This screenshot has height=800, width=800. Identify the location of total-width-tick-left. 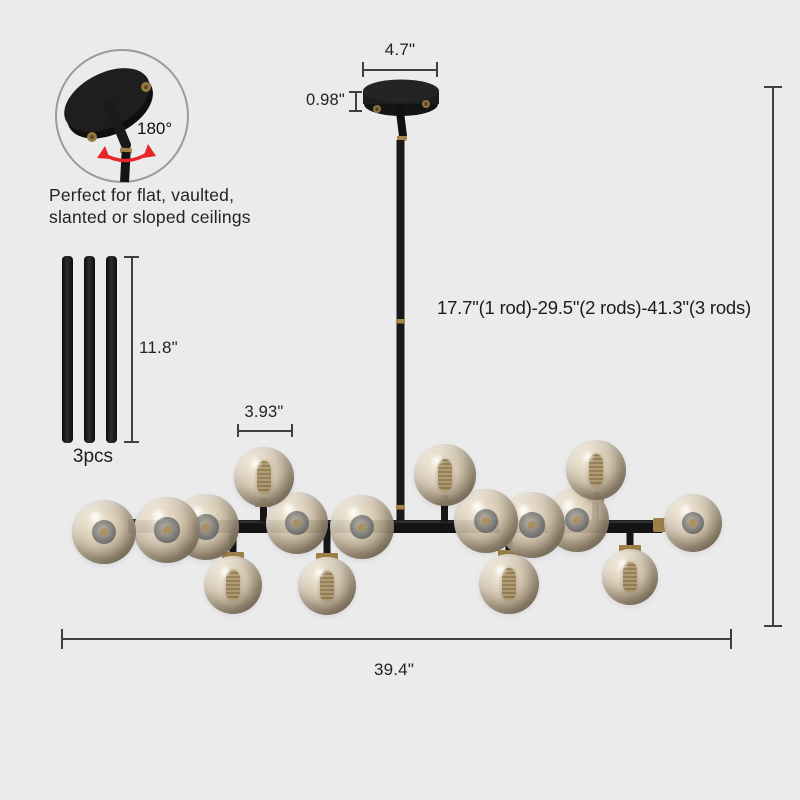
(62, 639).